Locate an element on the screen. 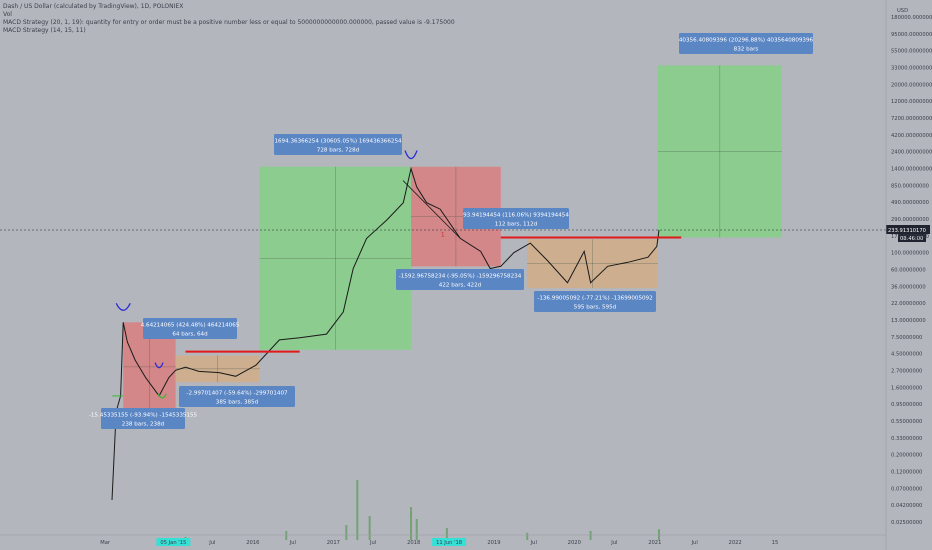 The height and width of the screenshot is (550, 932). y-tick-label: 290.00000000 is located at coordinates (910, 220).